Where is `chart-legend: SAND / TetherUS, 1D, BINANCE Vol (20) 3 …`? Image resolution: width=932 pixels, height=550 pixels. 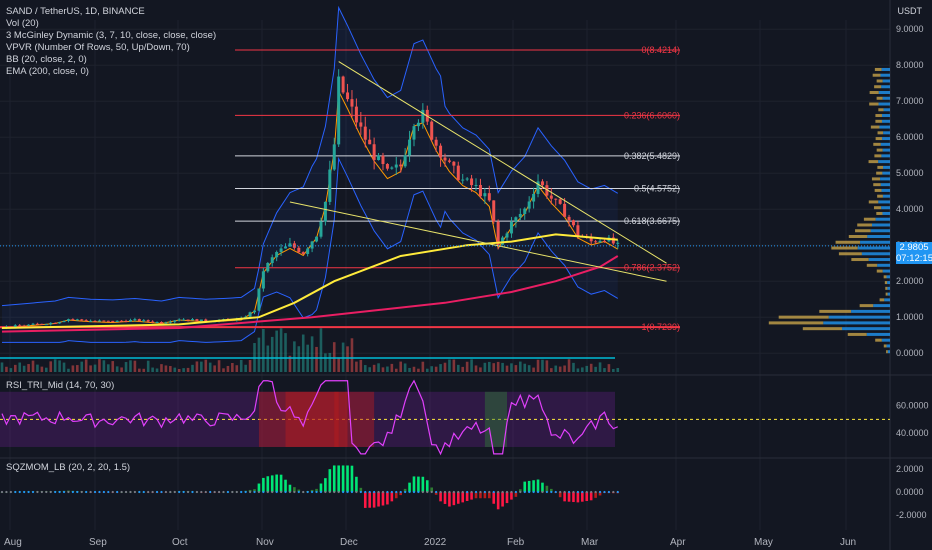 chart-legend: SAND / TetherUS, 1D, BINANCE Vol (20) 3 … is located at coordinates (111, 42).